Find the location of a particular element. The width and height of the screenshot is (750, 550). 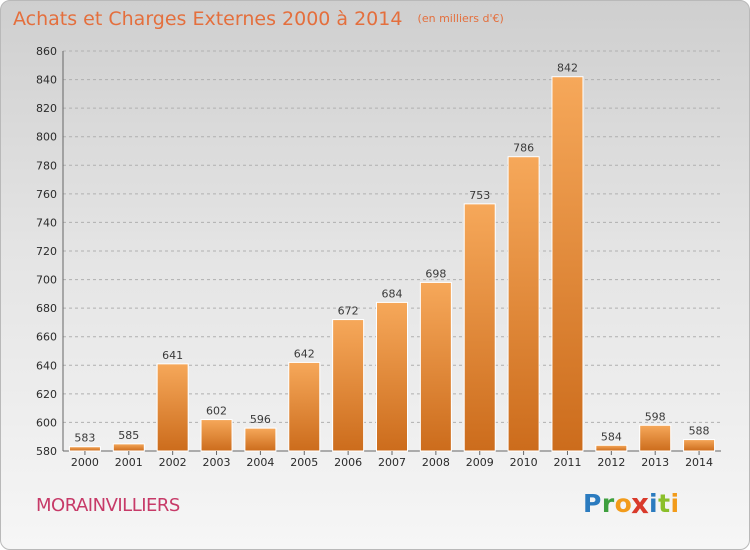

data-label-2003: 602 is located at coordinates (216, 411).